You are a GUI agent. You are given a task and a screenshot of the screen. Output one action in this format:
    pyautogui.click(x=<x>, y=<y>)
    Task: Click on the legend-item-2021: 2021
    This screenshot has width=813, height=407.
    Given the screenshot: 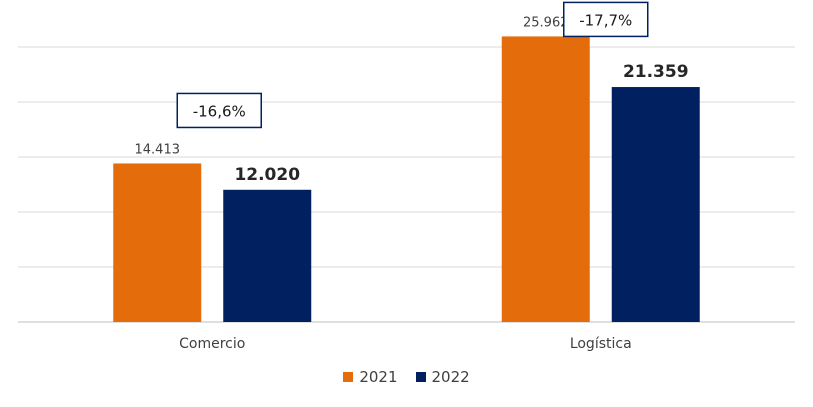 What is the action you would take?
    pyautogui.click(x=370, y=377)
    